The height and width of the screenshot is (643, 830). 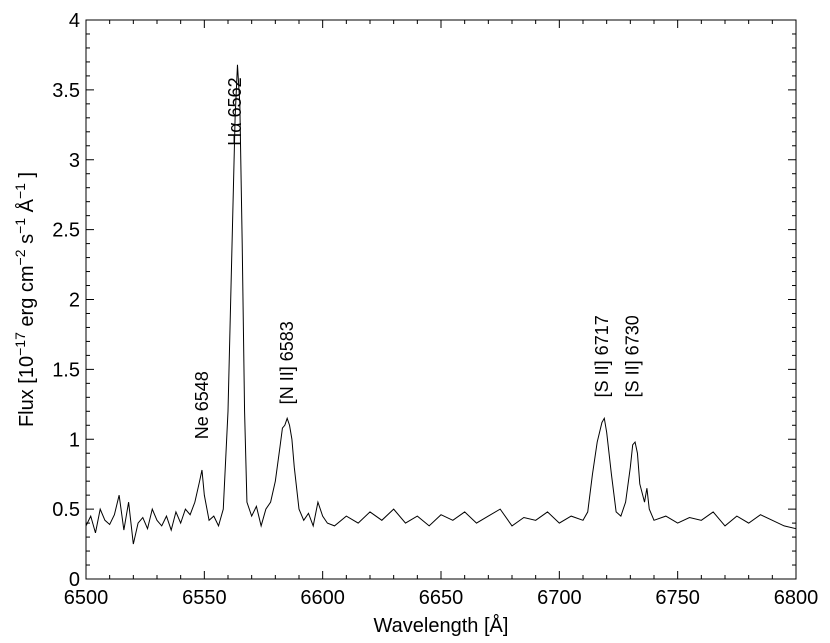 What do you see at coordinates (66, 370) in the screenshot?
I see `y-tick-label: 1.5` at bounding box center [66, 370].